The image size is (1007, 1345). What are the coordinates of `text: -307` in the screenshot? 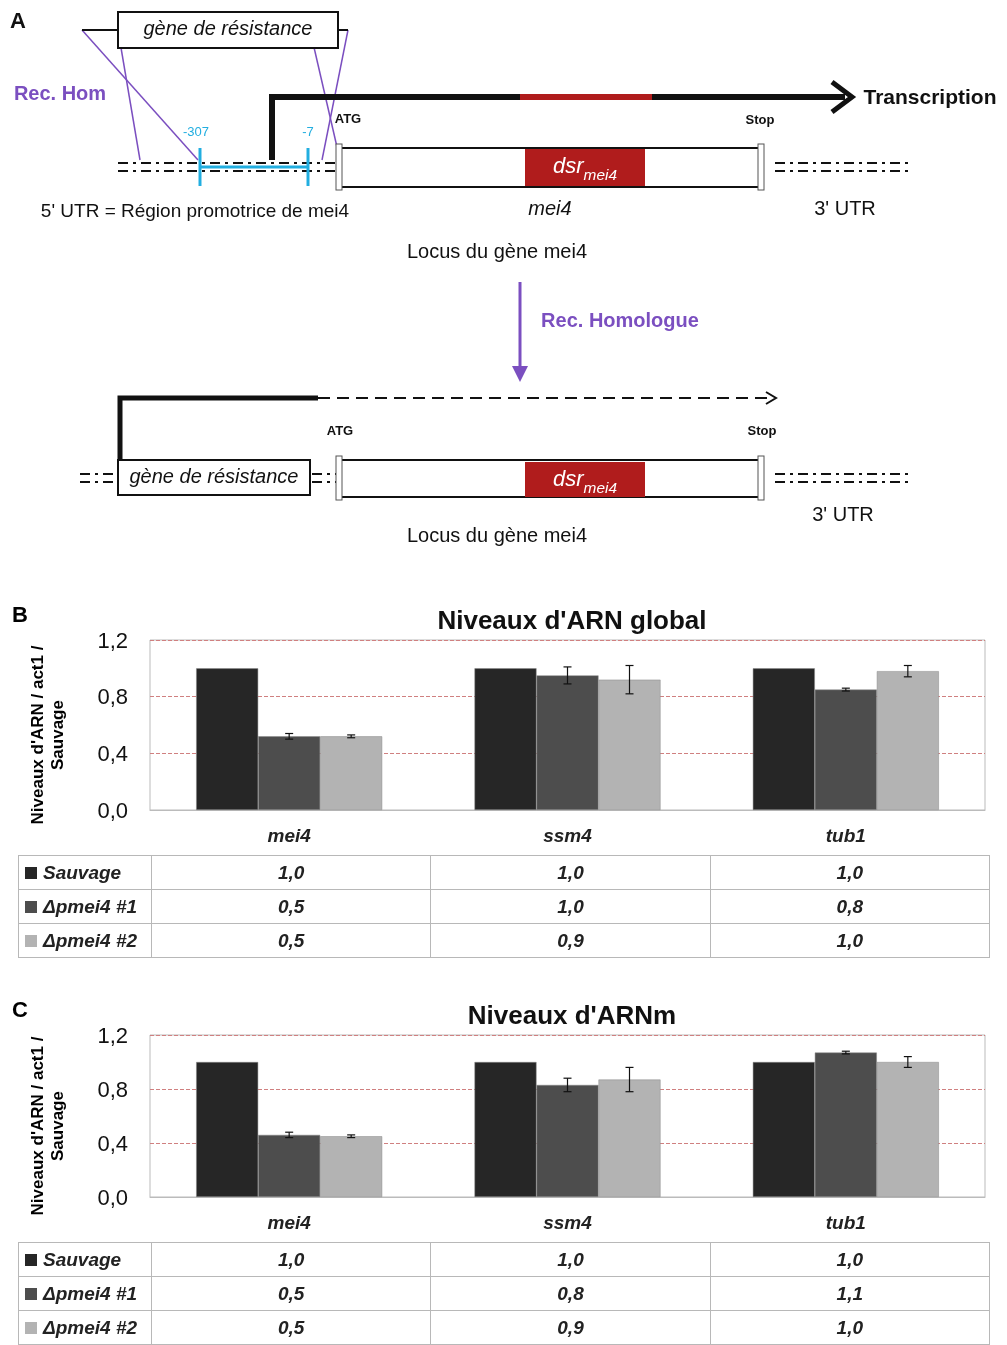 It's located at (196, 132).